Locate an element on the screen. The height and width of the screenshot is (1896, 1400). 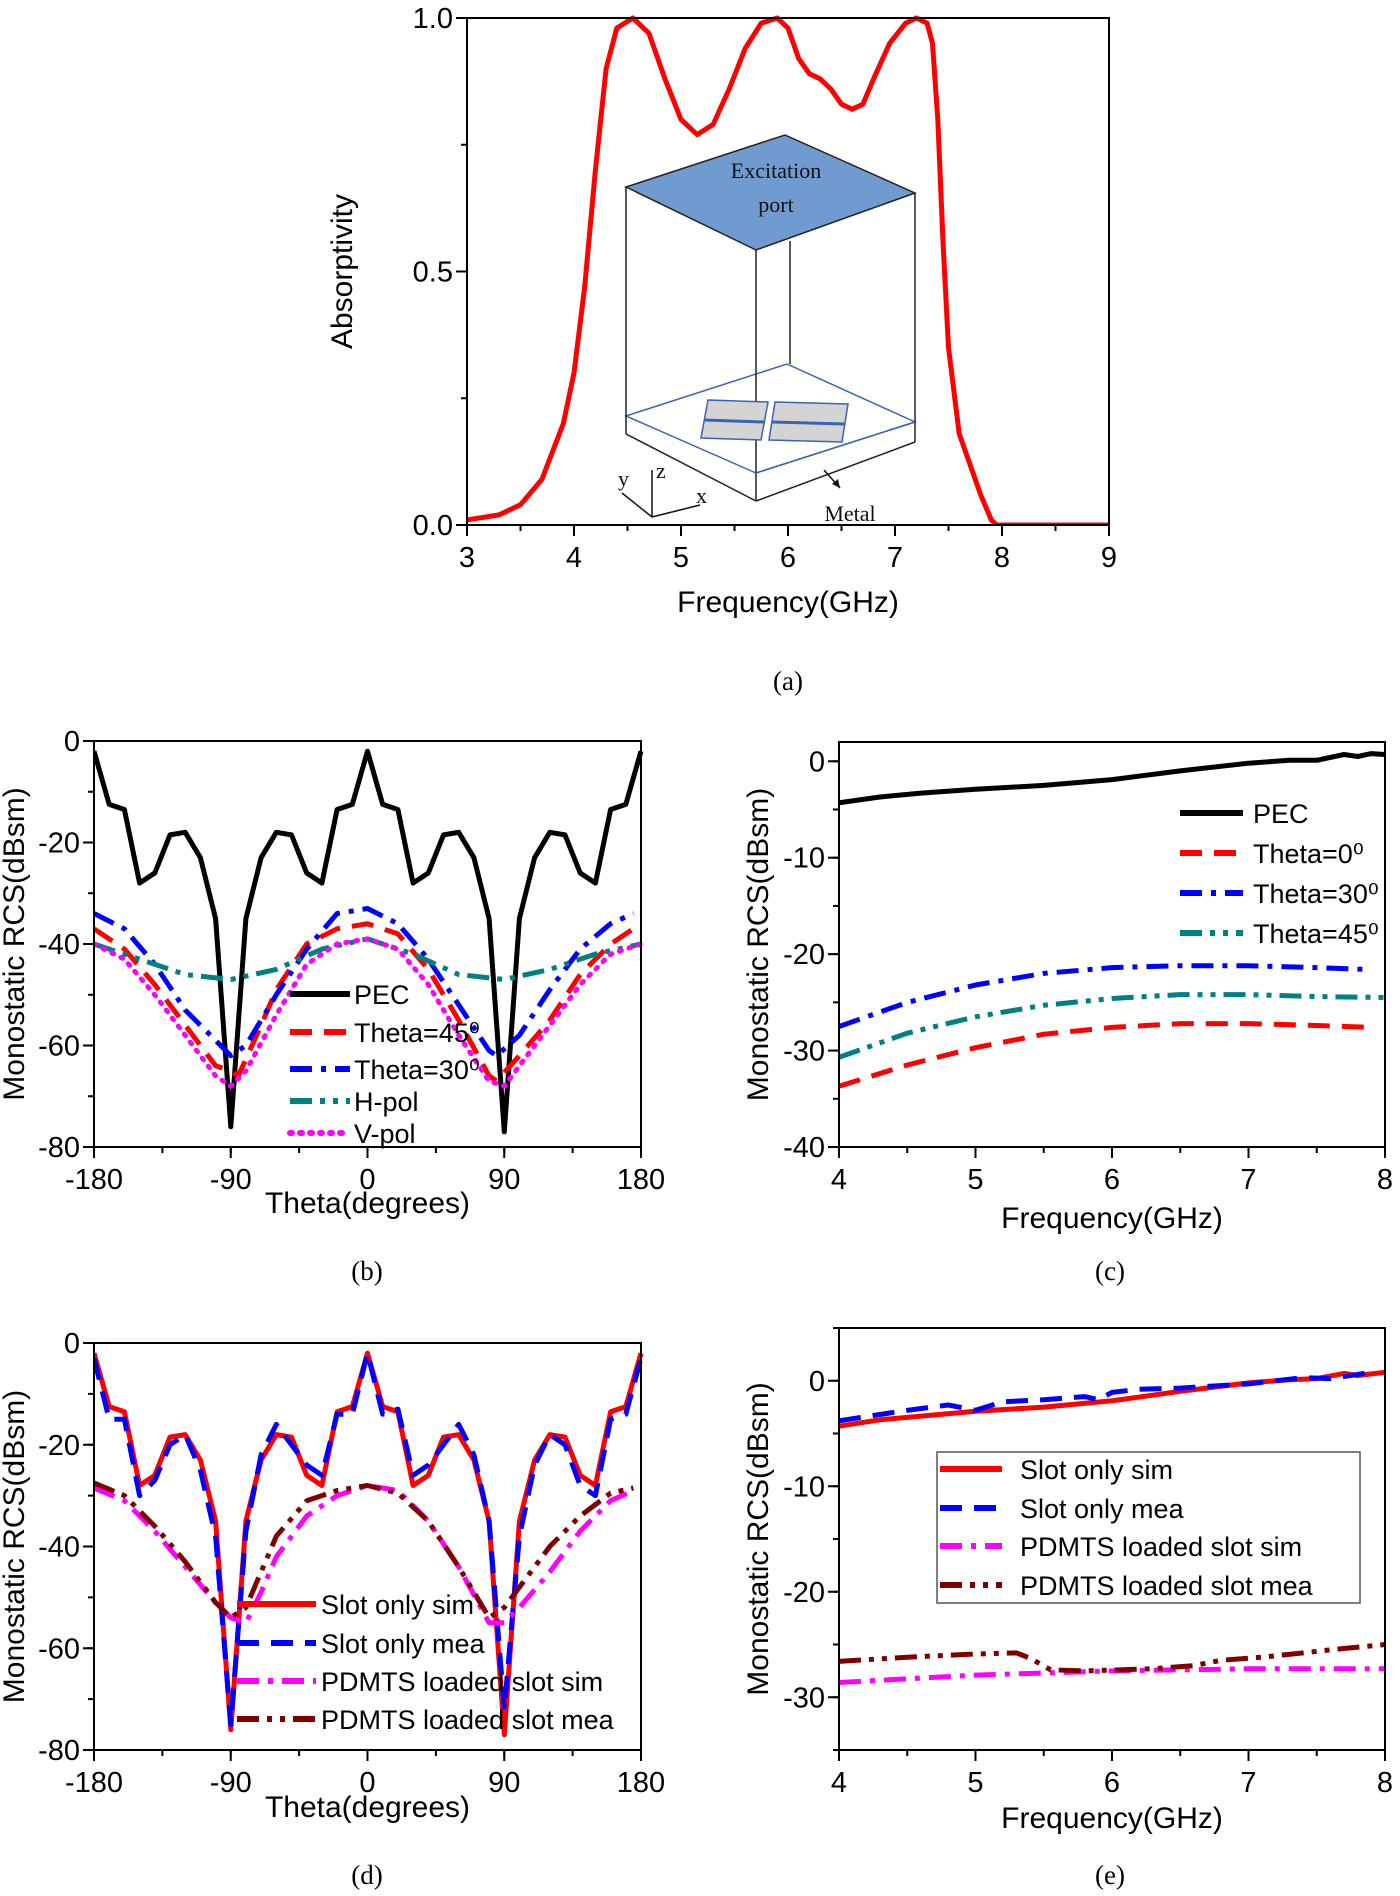
y-axis-label: Absorptivity is located at coordinates (342, 271).